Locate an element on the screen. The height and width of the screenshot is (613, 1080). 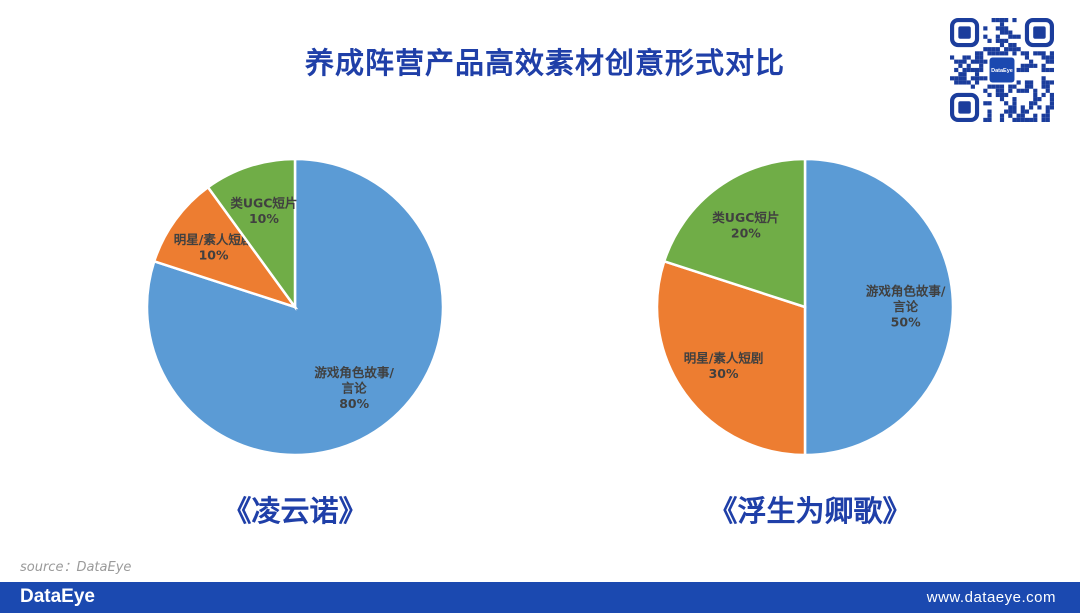
footer-url: www.dataeye.com is located at coordinates (991, 597).